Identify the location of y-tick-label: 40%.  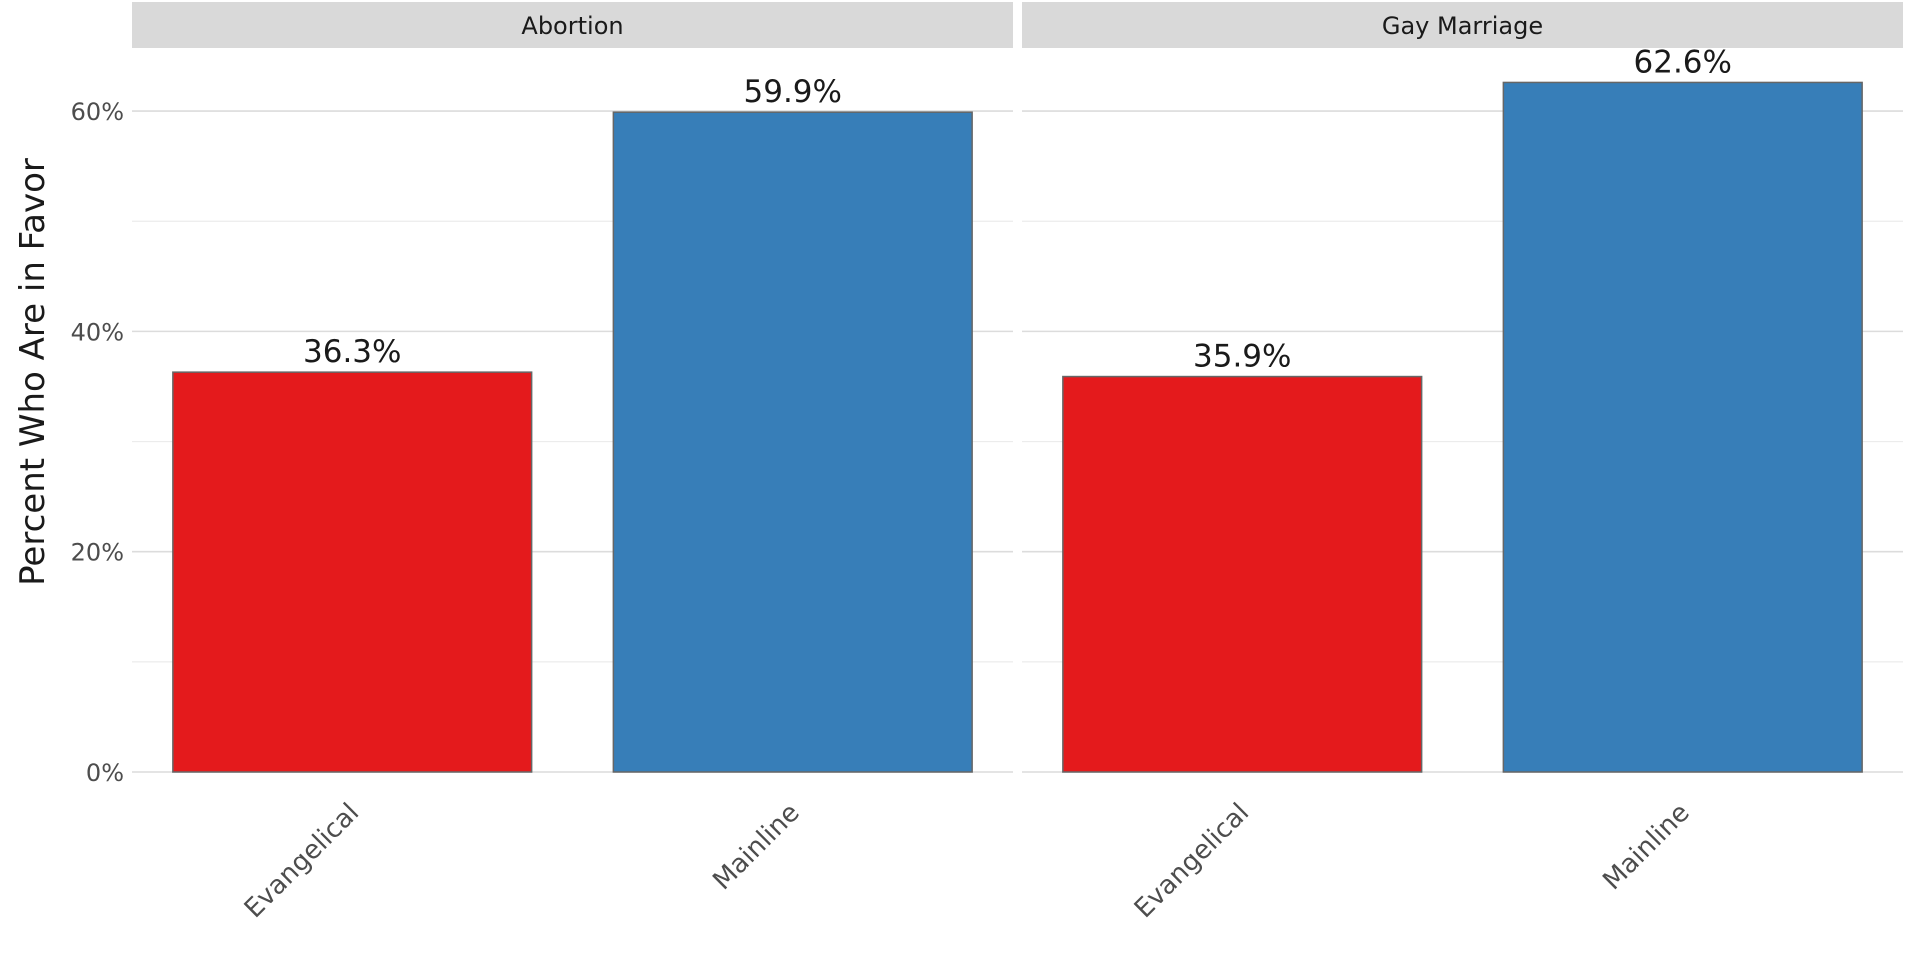
(97, 332).